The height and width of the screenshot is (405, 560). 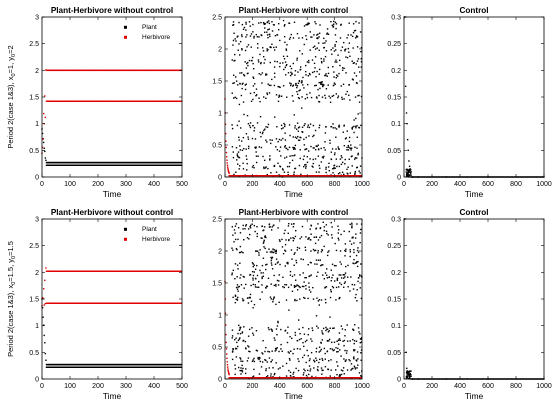 What do you see at coordinates (37, 220) in the screenshot?
I see `y-tick-label: 3` at bounding box center [37, 220].